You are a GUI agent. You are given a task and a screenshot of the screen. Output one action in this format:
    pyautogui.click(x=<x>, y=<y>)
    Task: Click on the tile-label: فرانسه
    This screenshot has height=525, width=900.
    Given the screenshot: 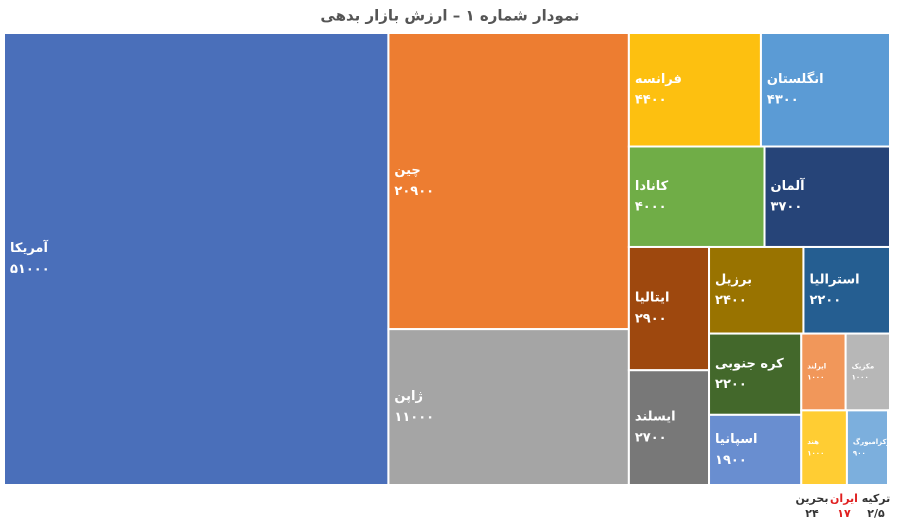 What is the action you would take?
    pyautogui.click(x=658, y=79)
    